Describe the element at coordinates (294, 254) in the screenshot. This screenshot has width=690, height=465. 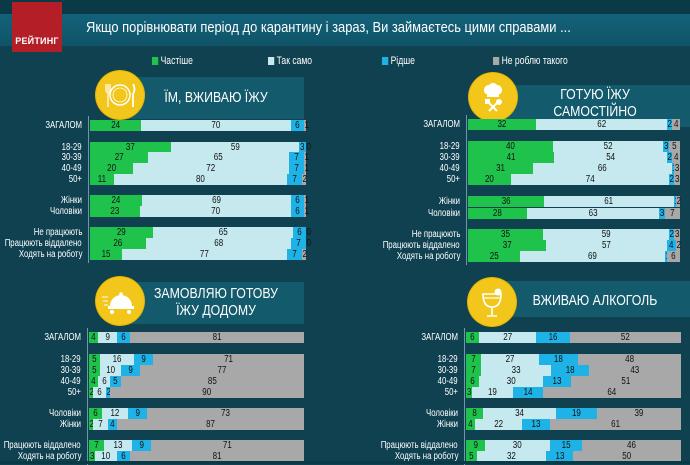
I see `data-label: 7` at that location.